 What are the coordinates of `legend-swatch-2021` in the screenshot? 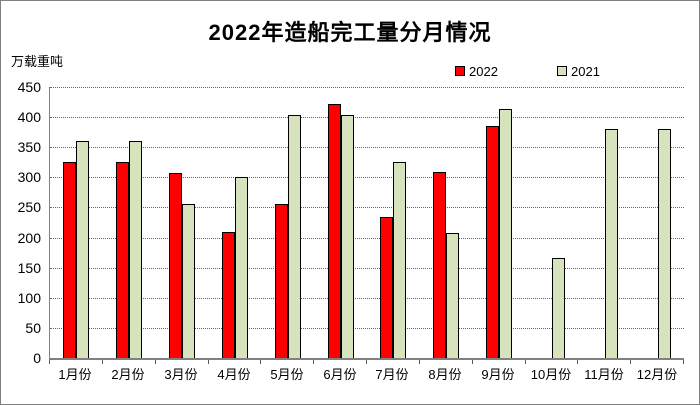 It's located at (562, 71).